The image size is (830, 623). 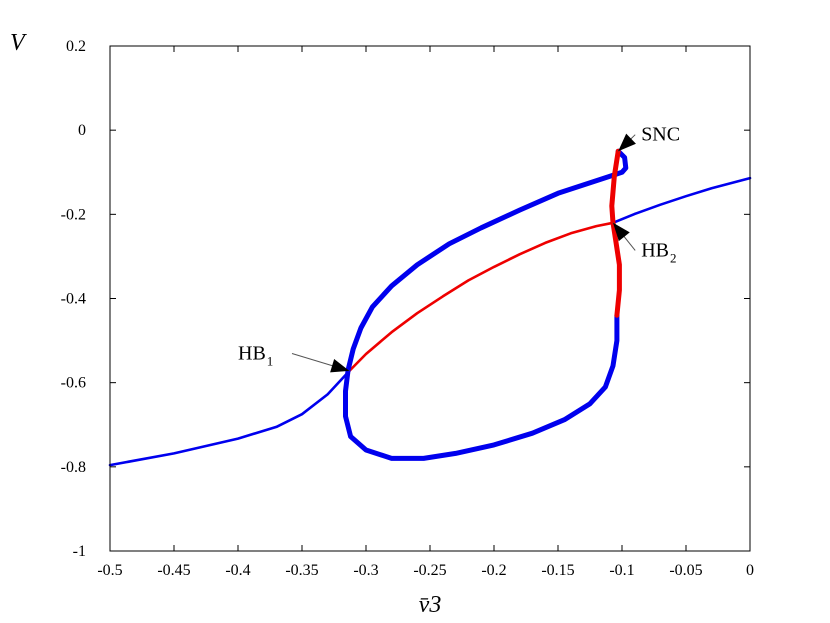 What do you see at coordinates (109, 570) in the screenshot?
I see `x-tick-label: -0.5` at bounding box center [109, 570].